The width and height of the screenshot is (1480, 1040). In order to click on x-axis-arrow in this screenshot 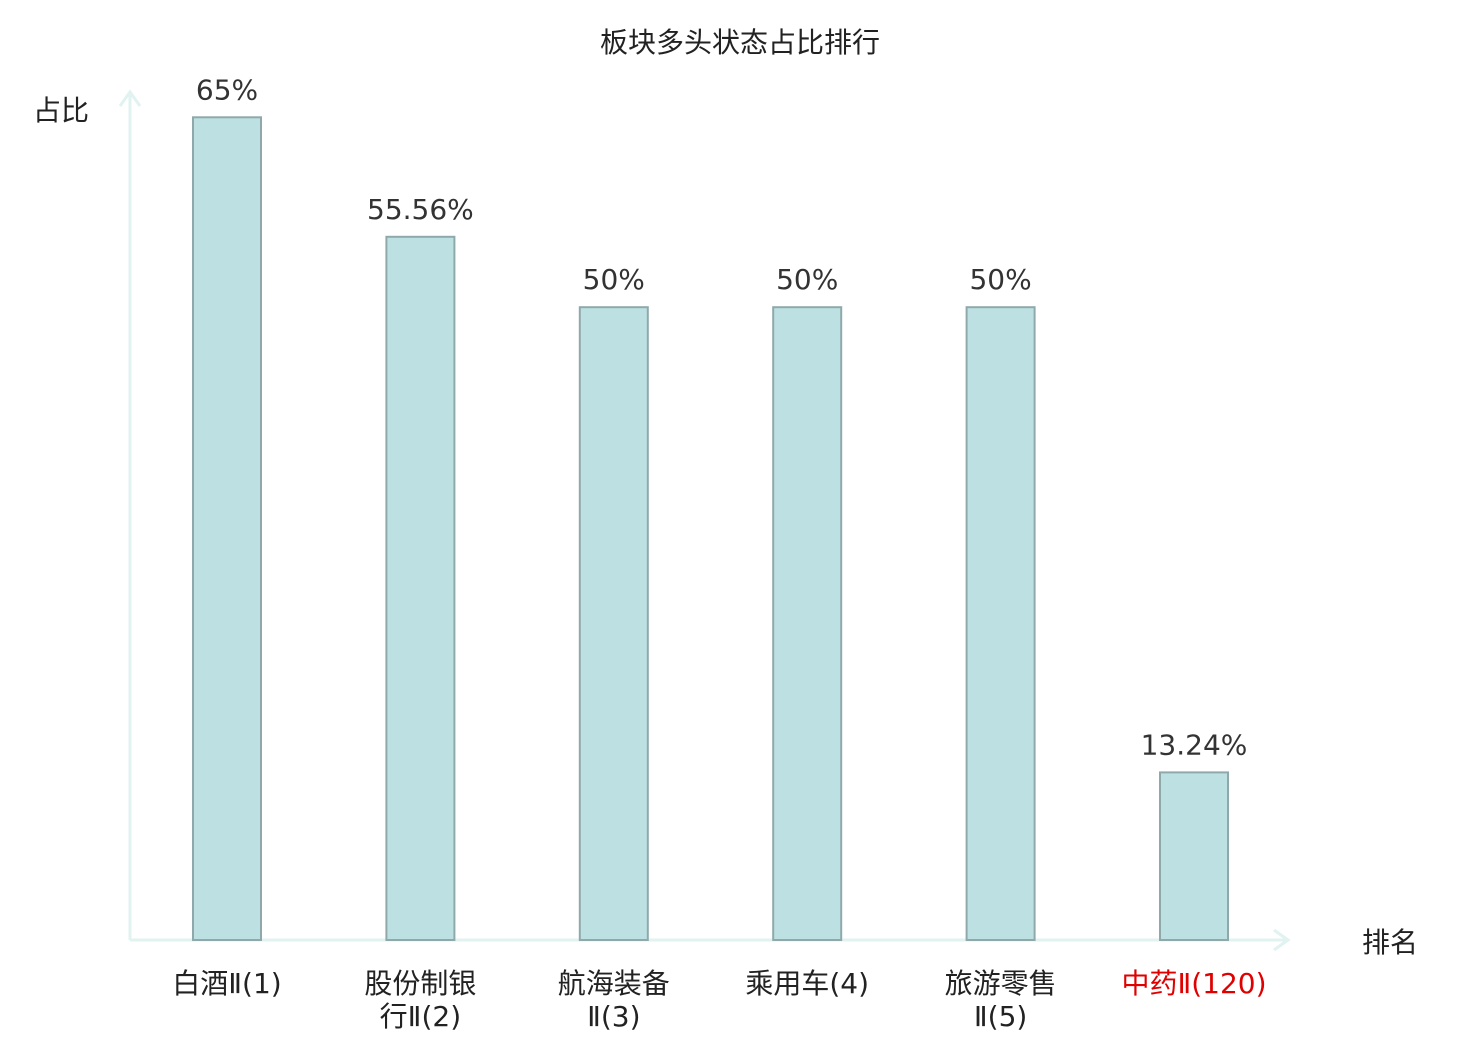, I will do `click(1282, 940)`.